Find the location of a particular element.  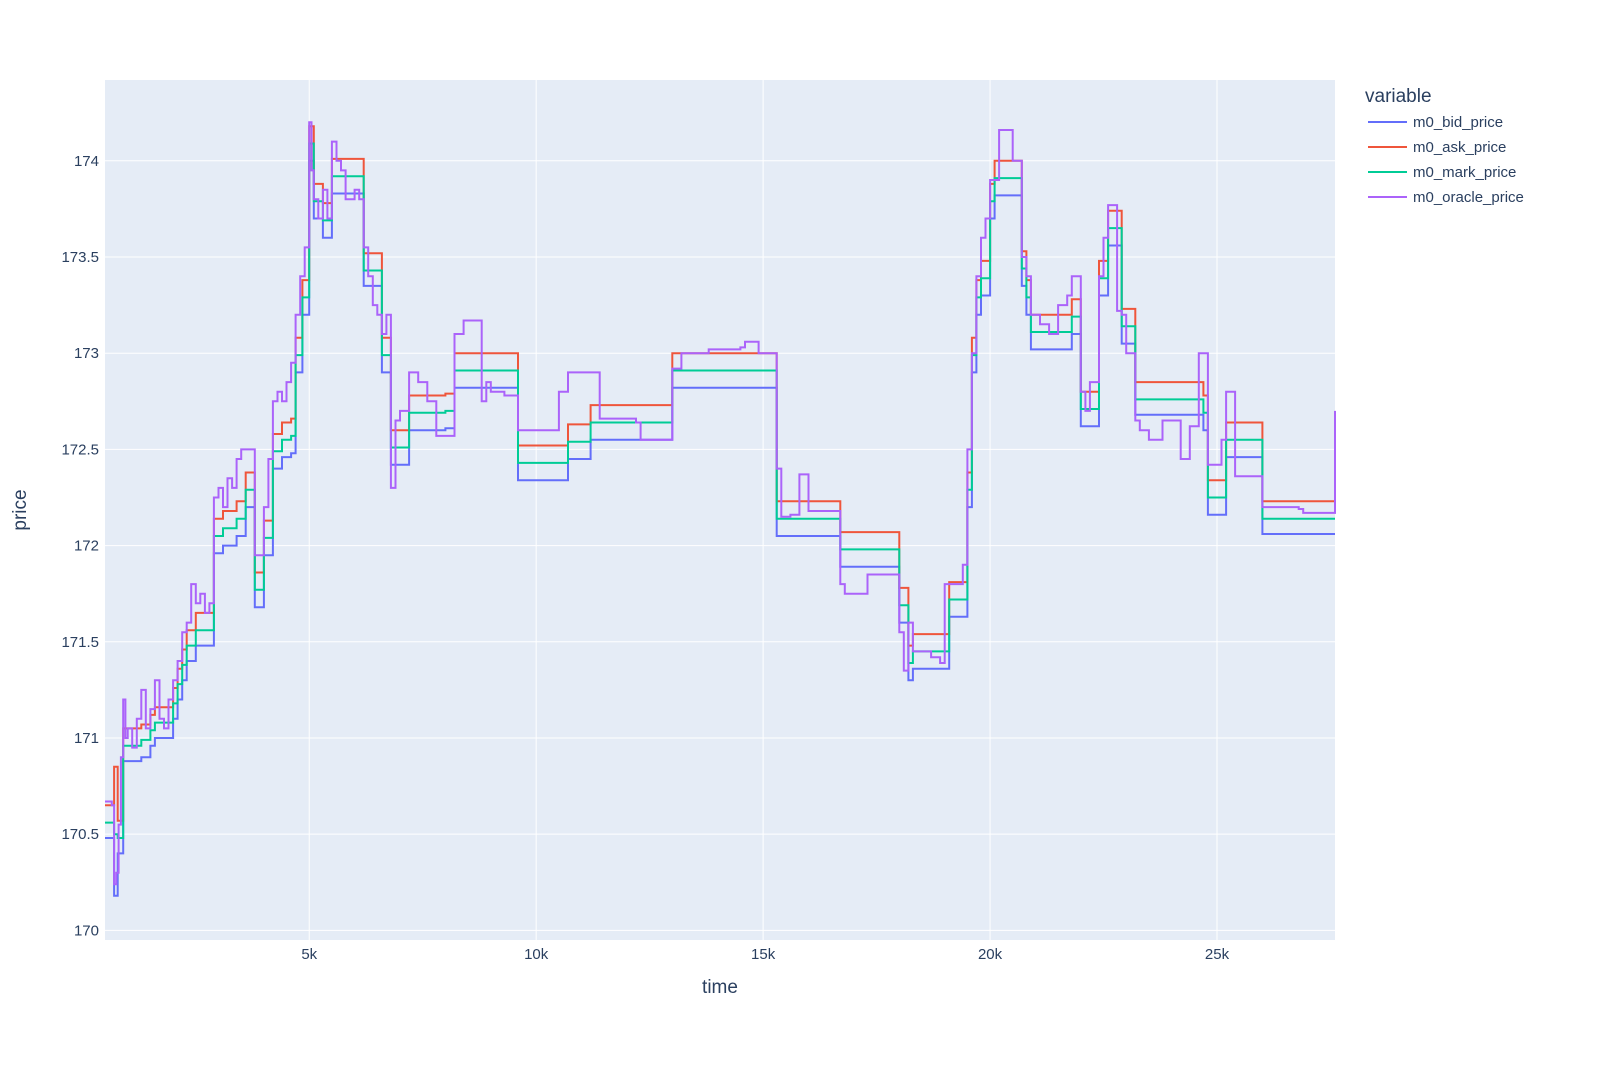

legend-item: m0_ask_price is located at coordinates (1437, 147).